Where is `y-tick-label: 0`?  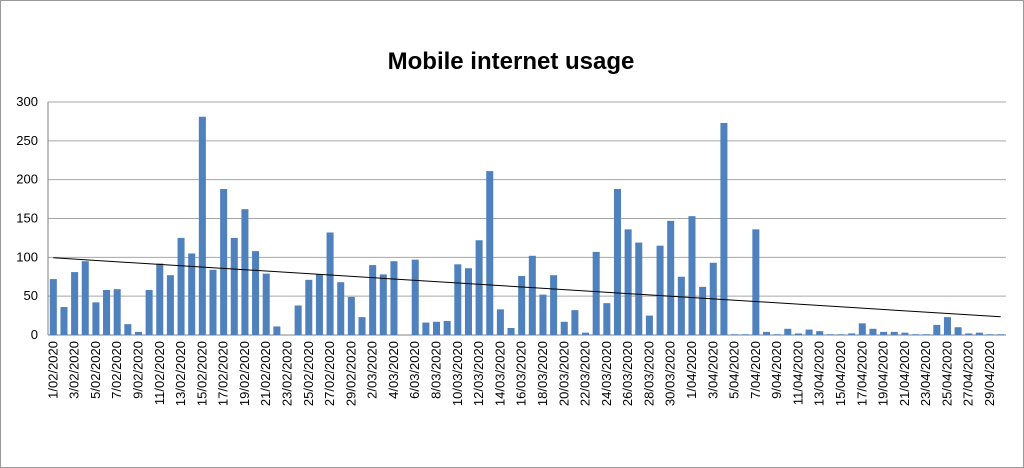 y-tick-label: 0 is located at coordinates (34, 334).